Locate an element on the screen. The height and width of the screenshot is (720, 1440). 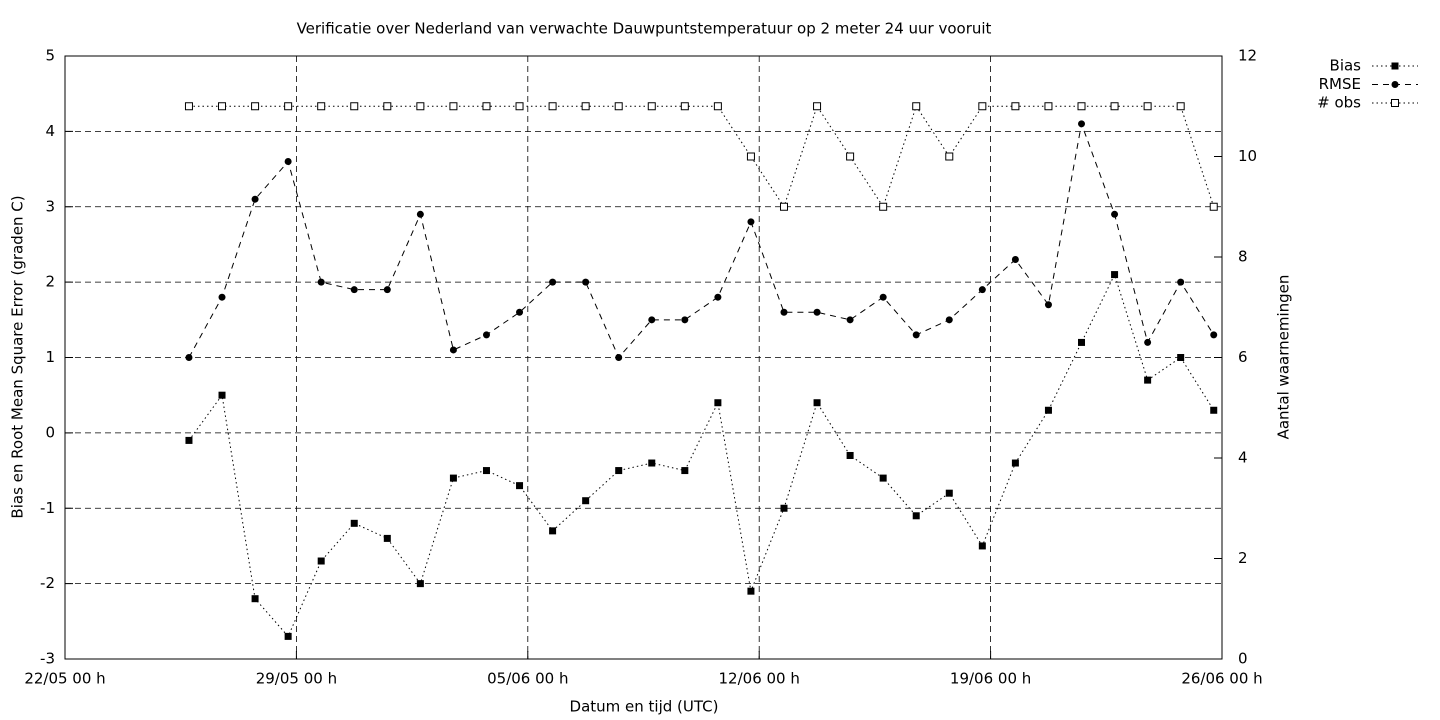
x-tick-label: 19/06 00 h is located at coordinates (990, 679).